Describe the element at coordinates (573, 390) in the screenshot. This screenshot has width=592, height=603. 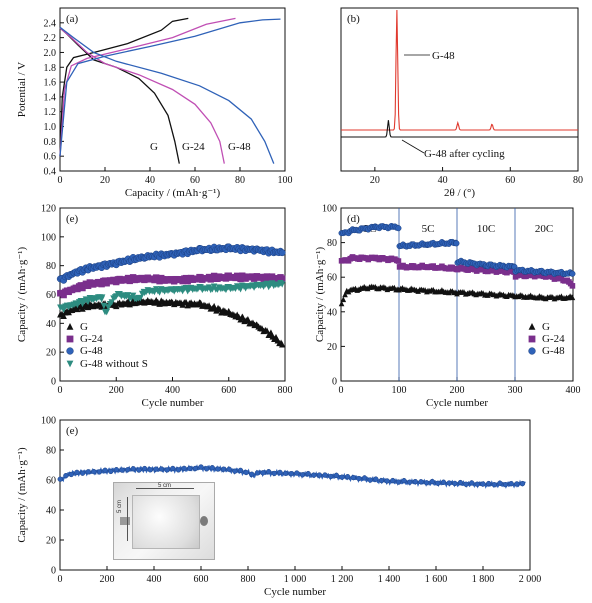
I see `x-tick-label: 400` at that location.